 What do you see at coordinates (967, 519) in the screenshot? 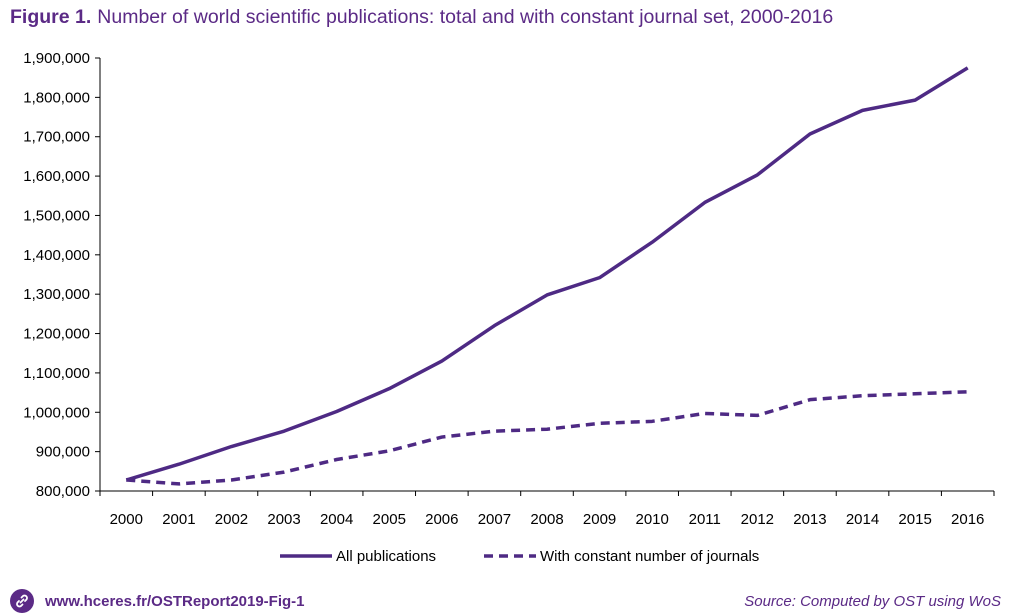
I see `x-tick-label: 2016` at bounding box center [967, 519].